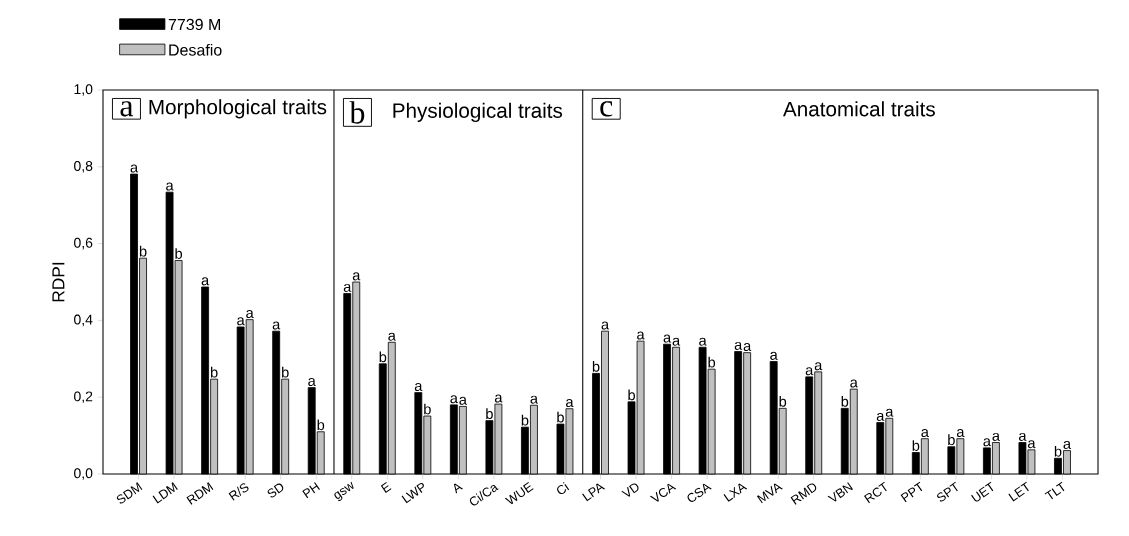 This screenshot has height=536, width=1129. Describe the element at coordinates (840, 492) in the screenshot. I see `x-tick-label: VBN` at that location.